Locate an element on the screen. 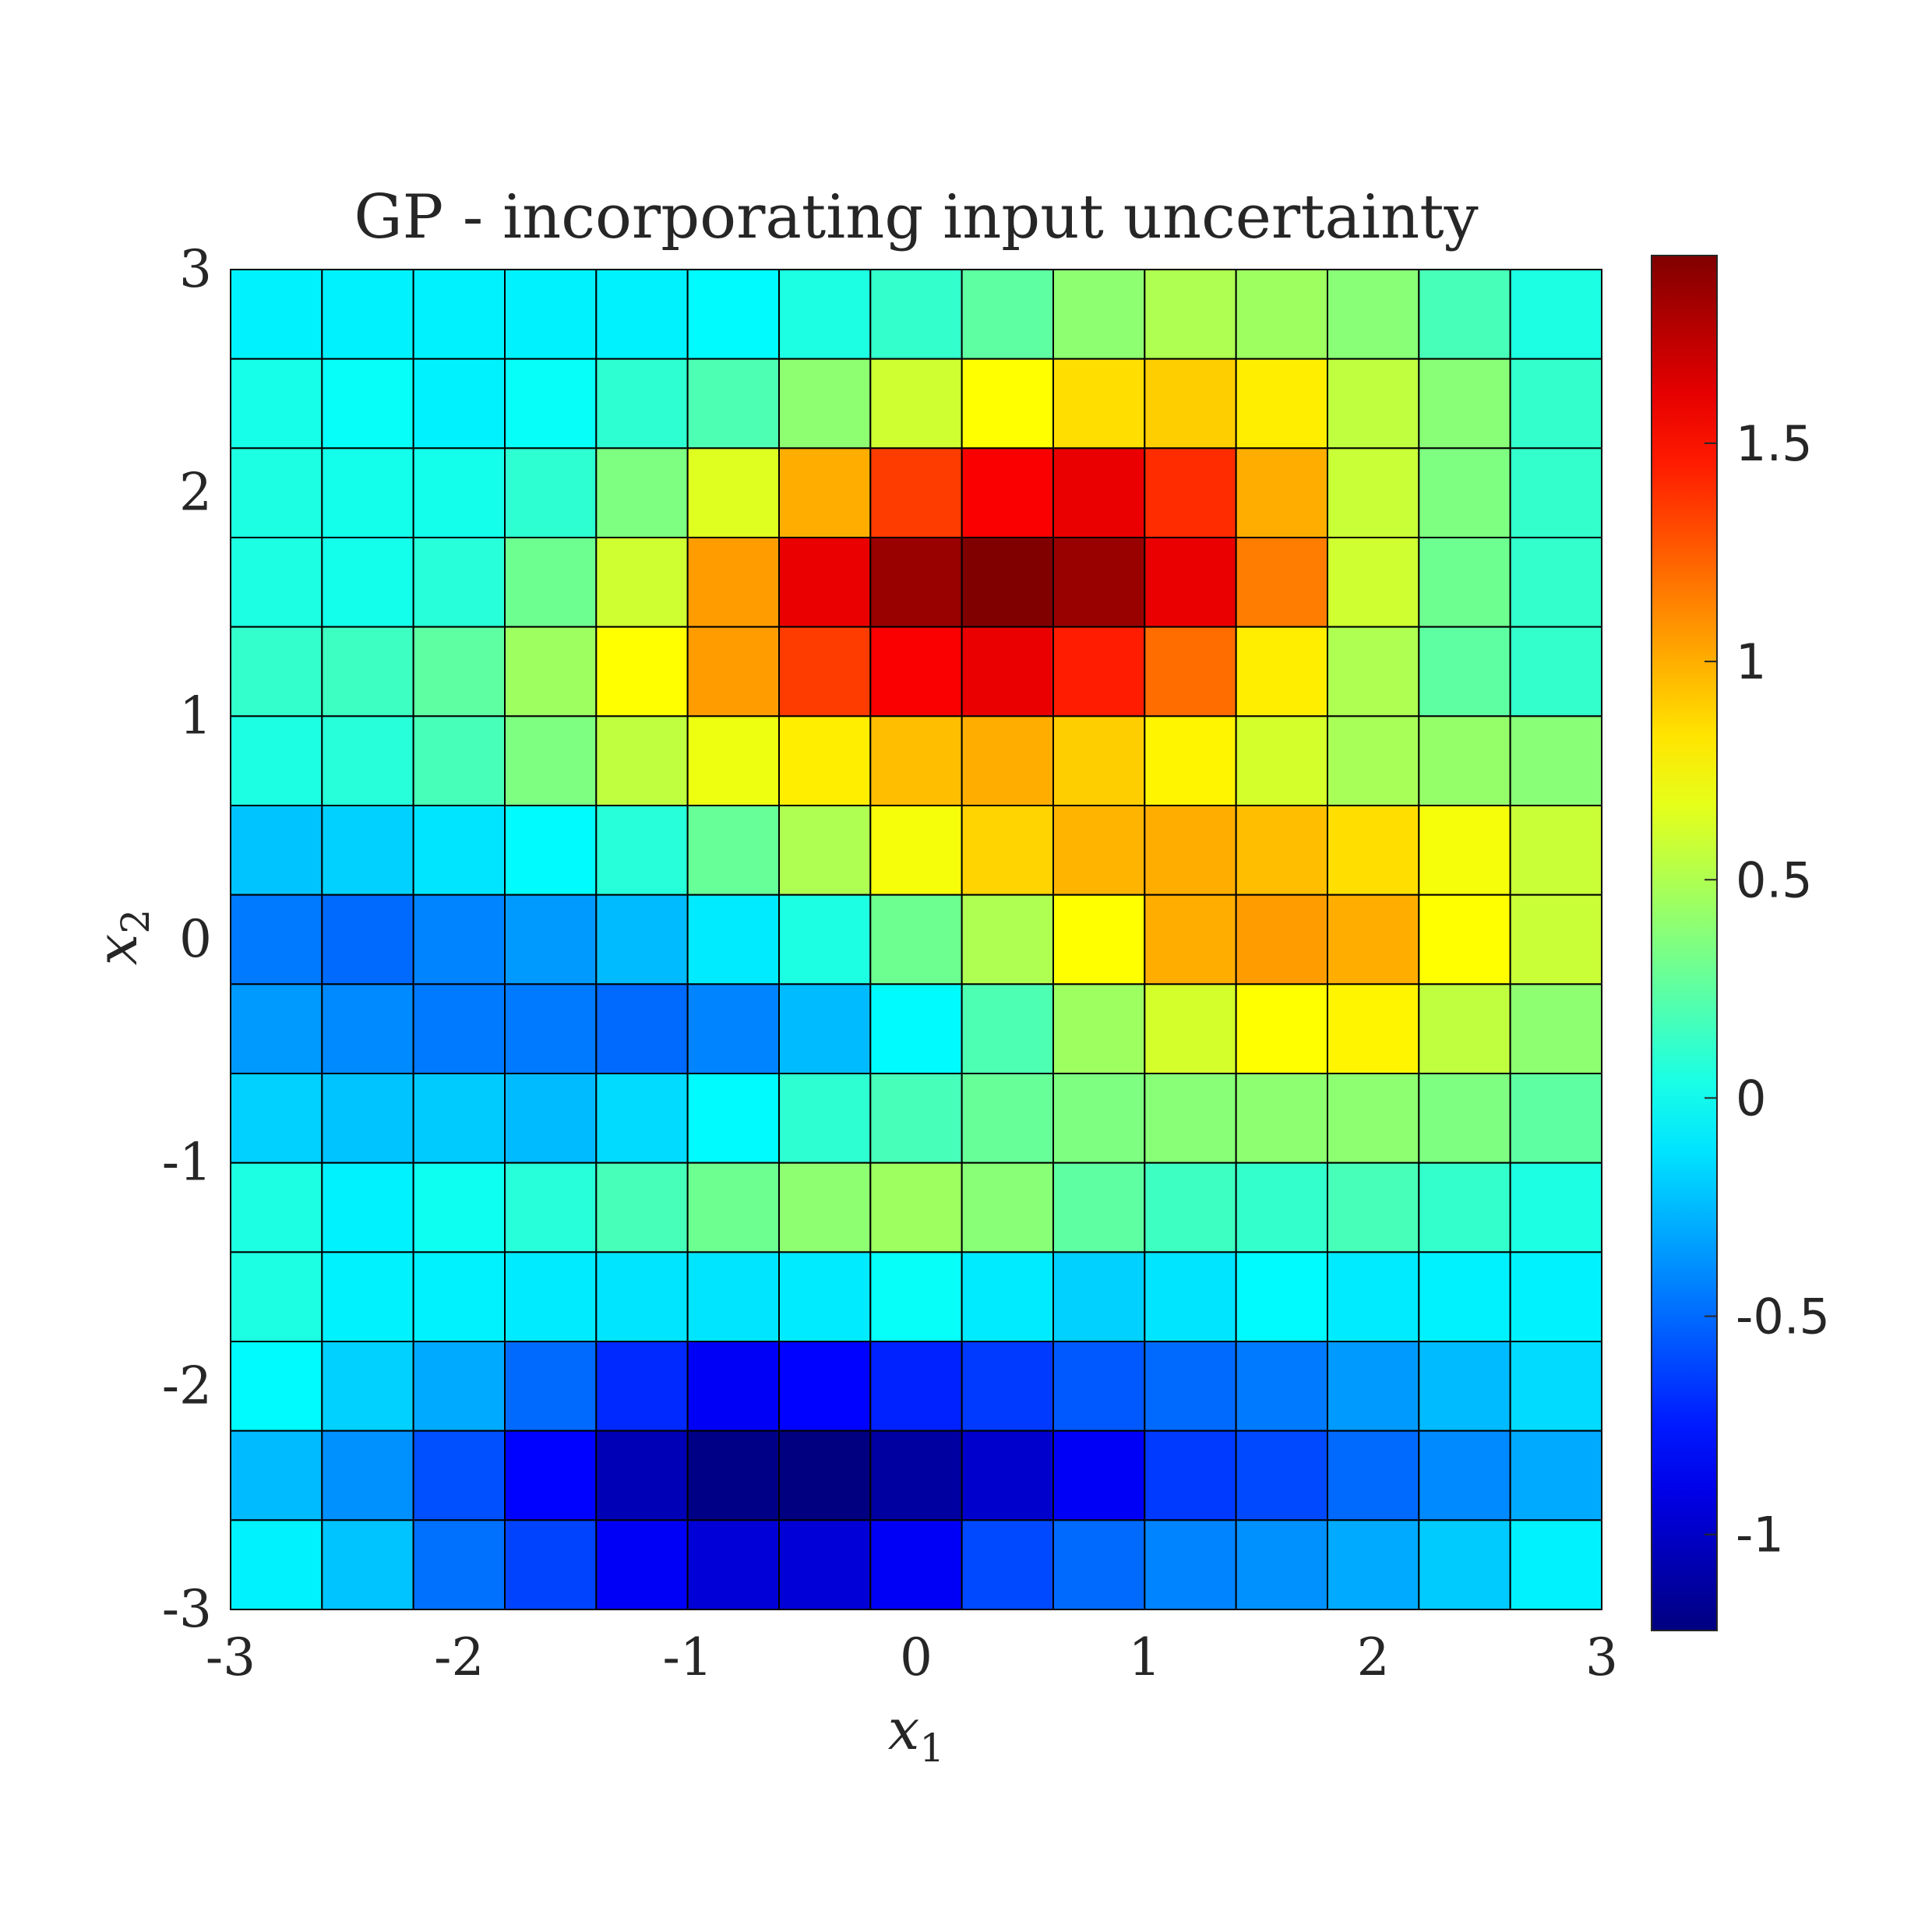  x-tick-label: -2 is located at coordinates (459, 1657).